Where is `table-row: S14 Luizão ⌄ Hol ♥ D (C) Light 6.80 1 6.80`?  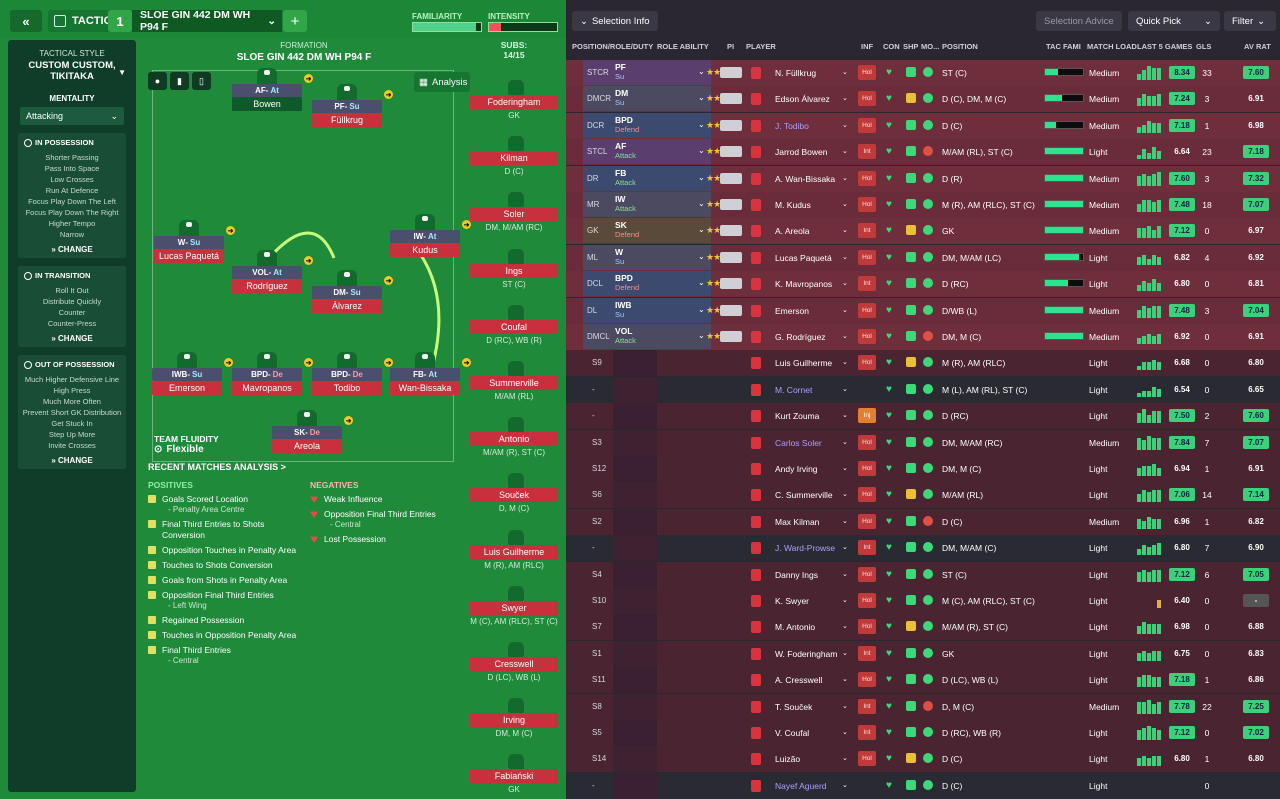
table-row: S14 Luizão ⌄ Hol ♥ D (C) Light 6.80 1 6.80 is located at coordinates (923, 759).